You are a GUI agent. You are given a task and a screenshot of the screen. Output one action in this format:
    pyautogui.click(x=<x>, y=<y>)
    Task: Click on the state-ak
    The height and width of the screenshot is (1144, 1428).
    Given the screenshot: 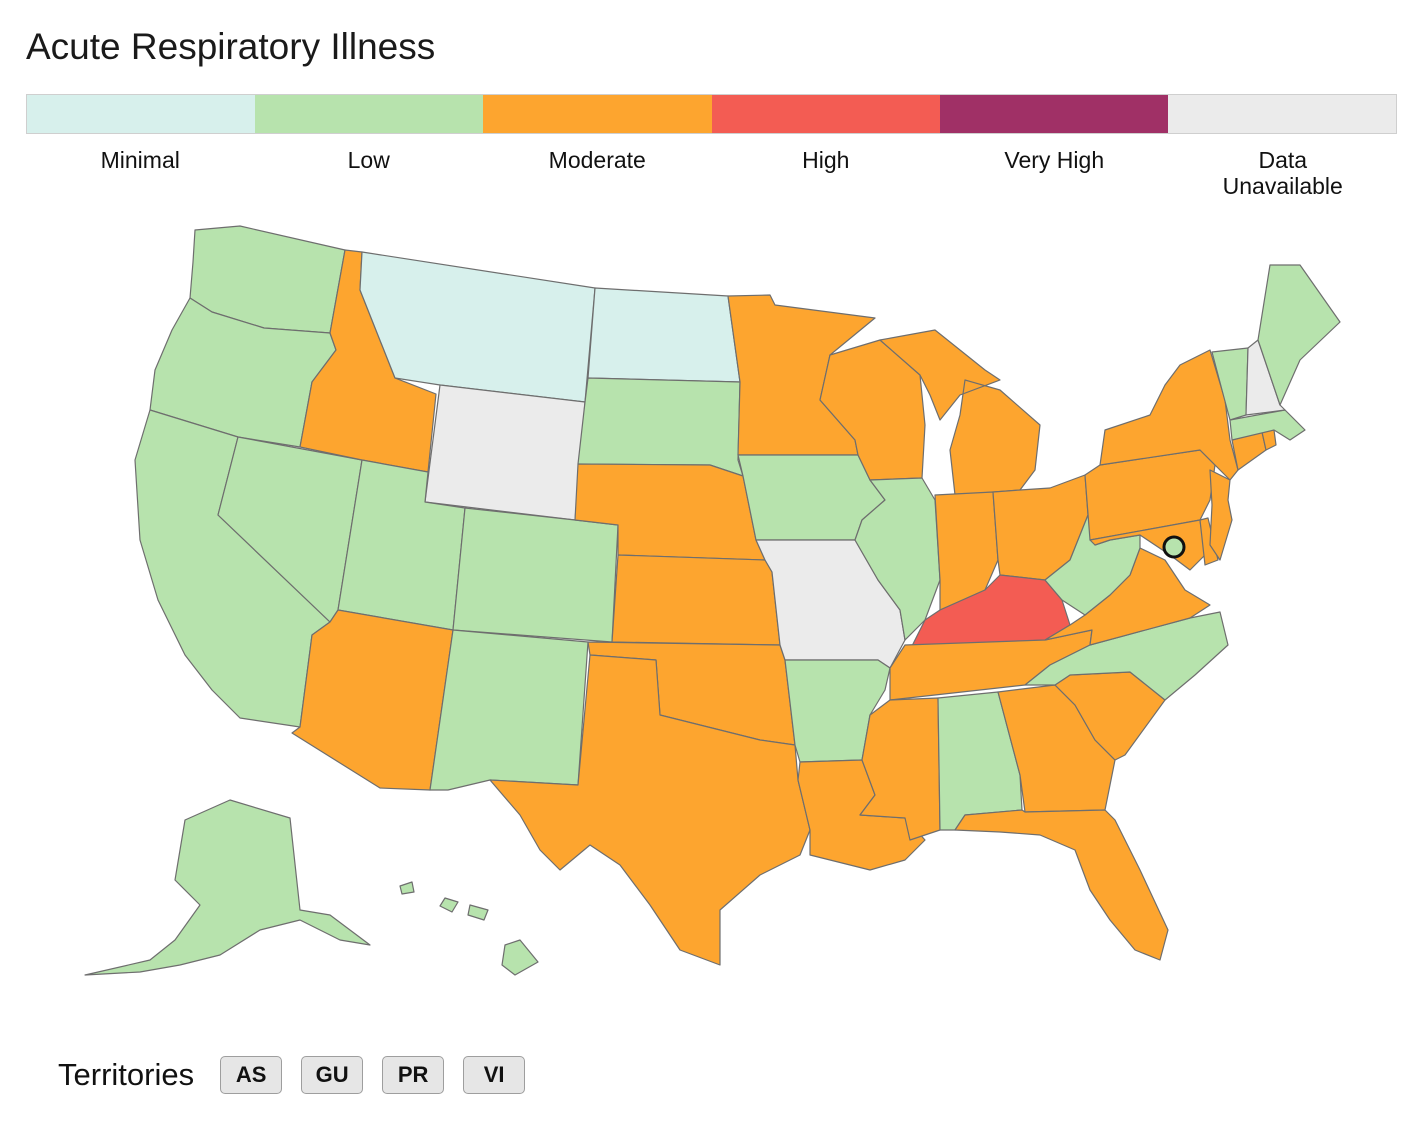 What is the action you would take?
    pyautogui.click(x=227, y=887)
    